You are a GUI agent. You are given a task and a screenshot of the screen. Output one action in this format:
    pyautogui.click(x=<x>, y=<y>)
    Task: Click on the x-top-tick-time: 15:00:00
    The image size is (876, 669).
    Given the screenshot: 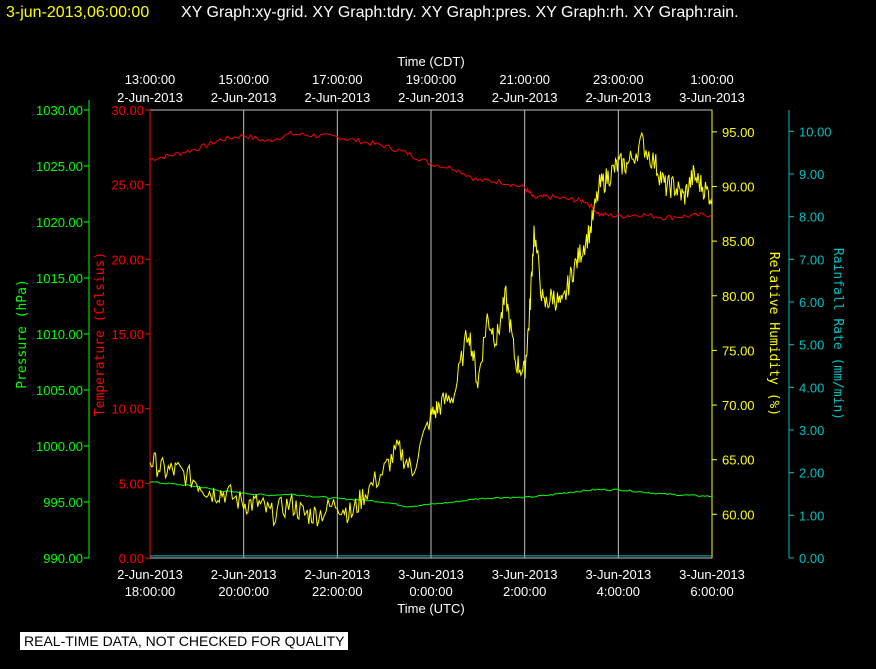 What is the action you would take?
    pyautogui.click(x=243, y=79)
    